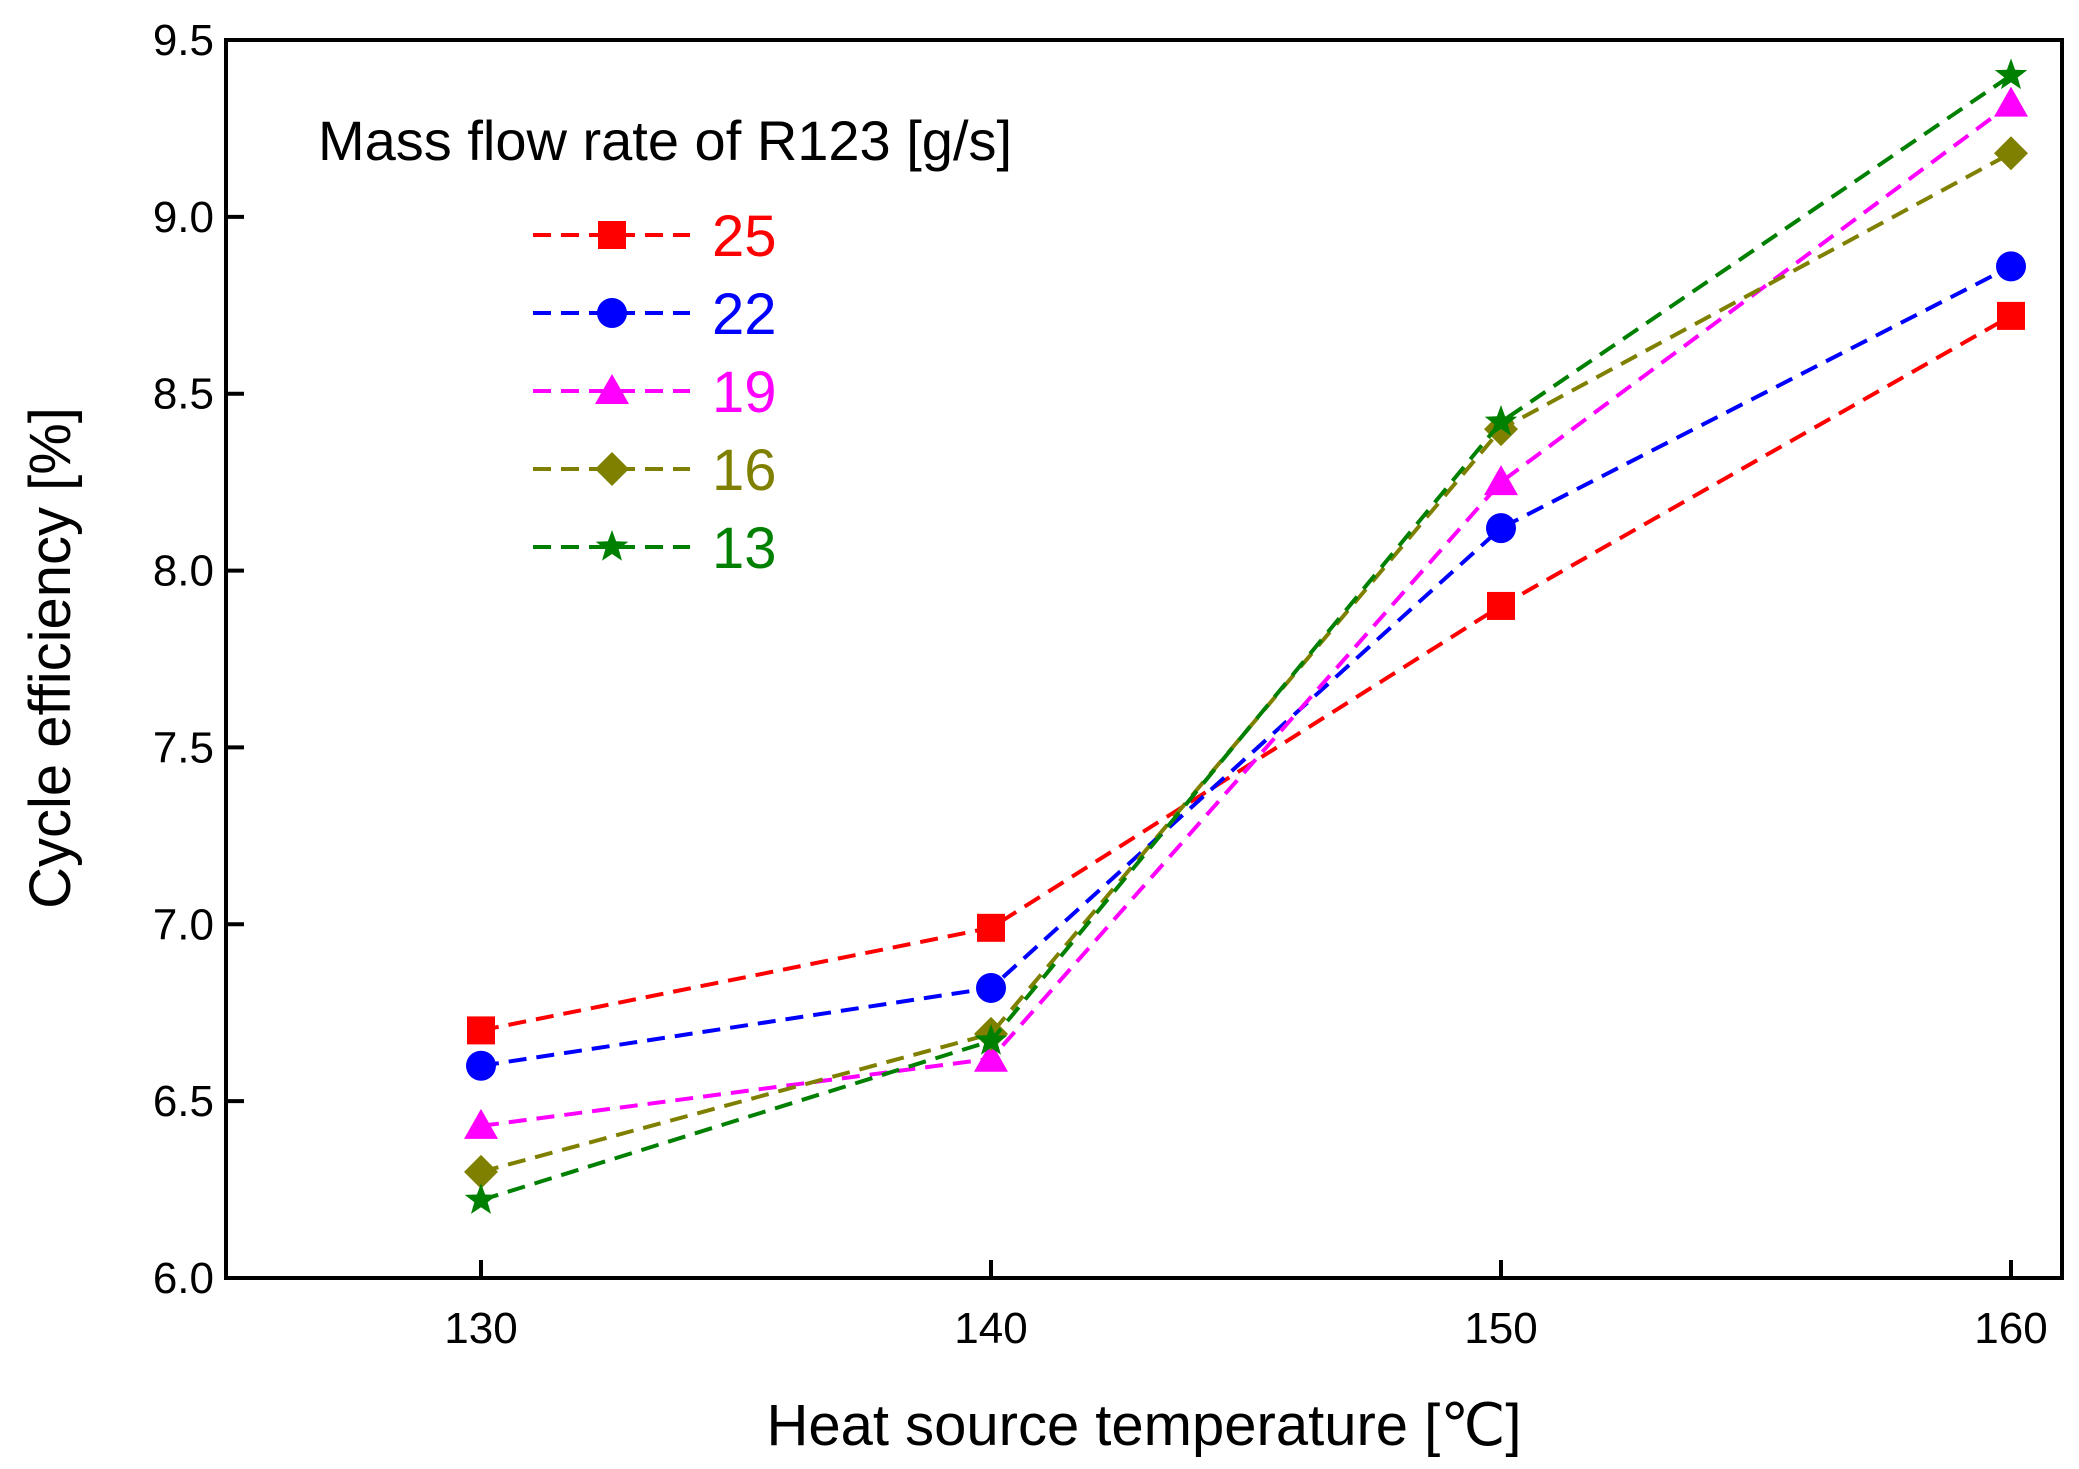  I want to click on legend: Mass flow rate of R123 [g/s] 25 22 19 16 13, so click(665, 345).